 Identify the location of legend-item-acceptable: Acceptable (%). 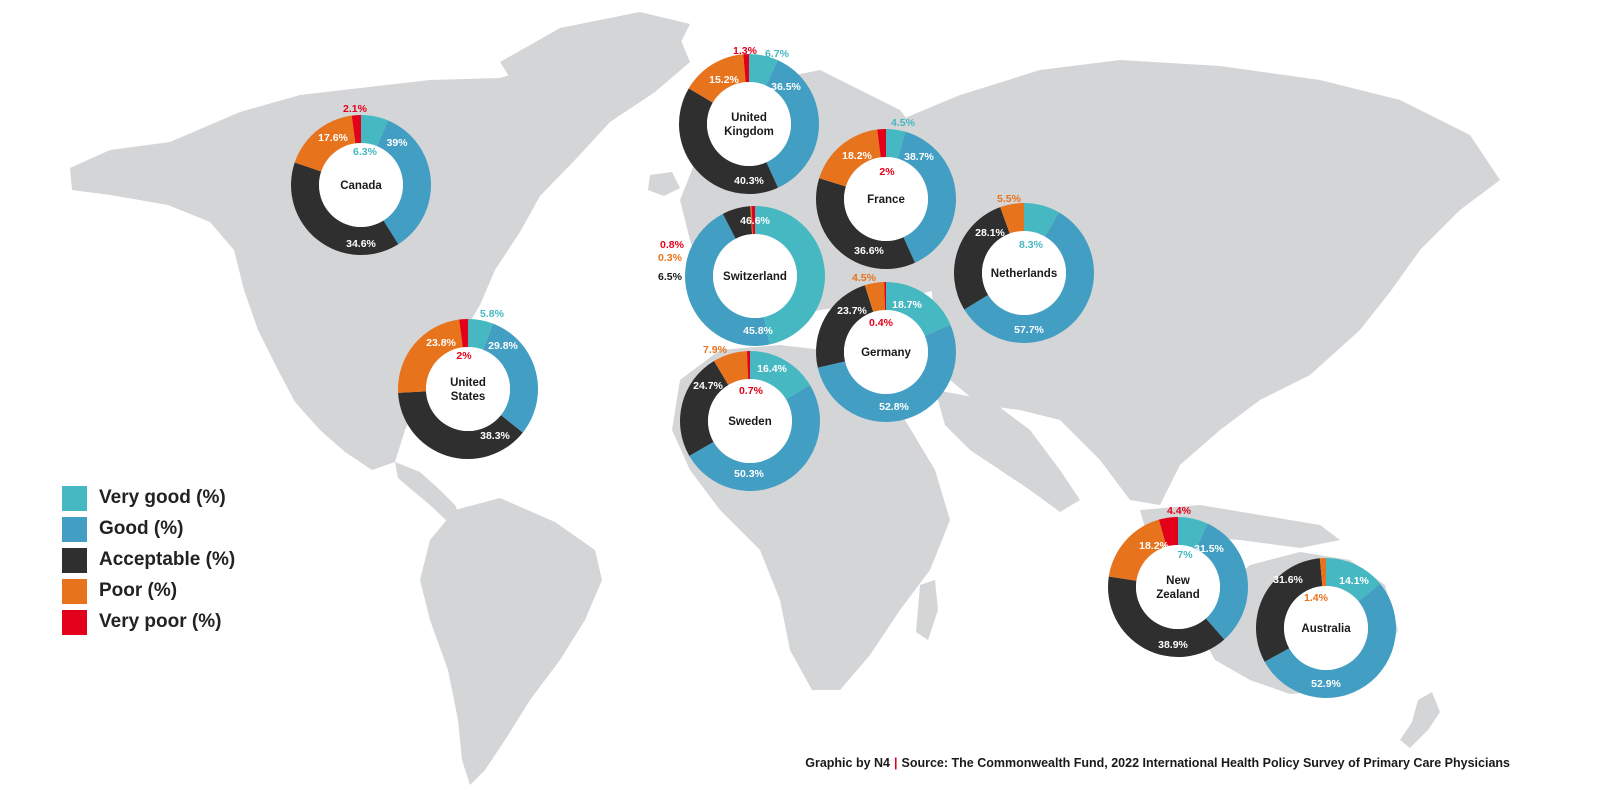
(149, 560).